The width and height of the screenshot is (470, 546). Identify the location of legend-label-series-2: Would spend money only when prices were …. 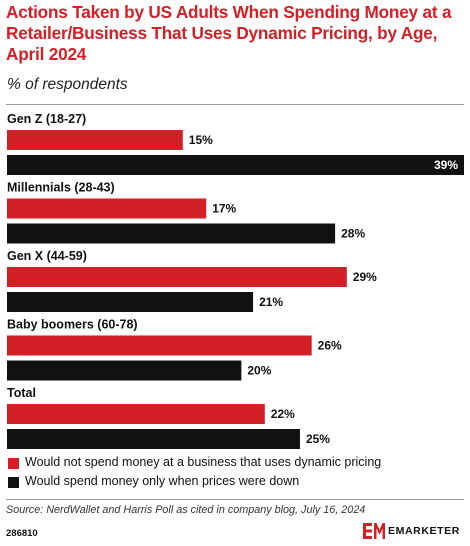
(162, 481).